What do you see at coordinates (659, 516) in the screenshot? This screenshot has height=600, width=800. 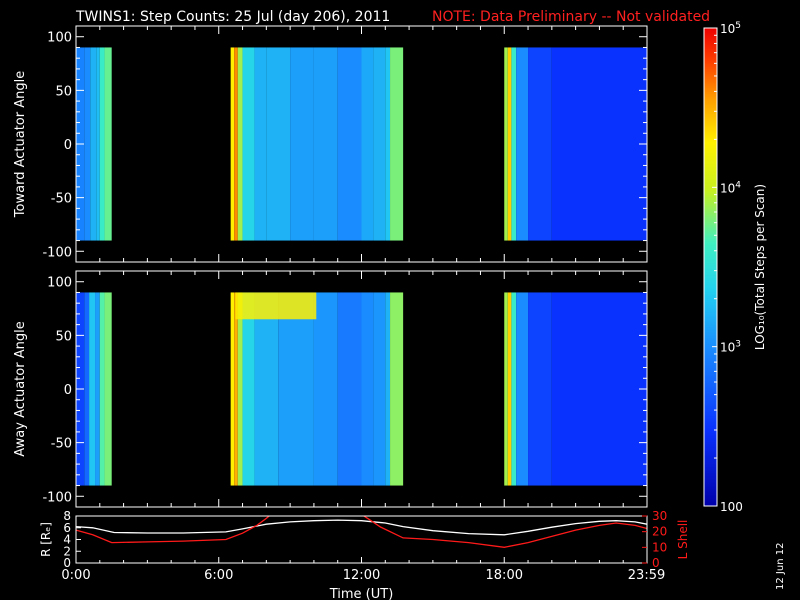 I see `y-tick-label-right: 30` at bounding box center [659, 516].